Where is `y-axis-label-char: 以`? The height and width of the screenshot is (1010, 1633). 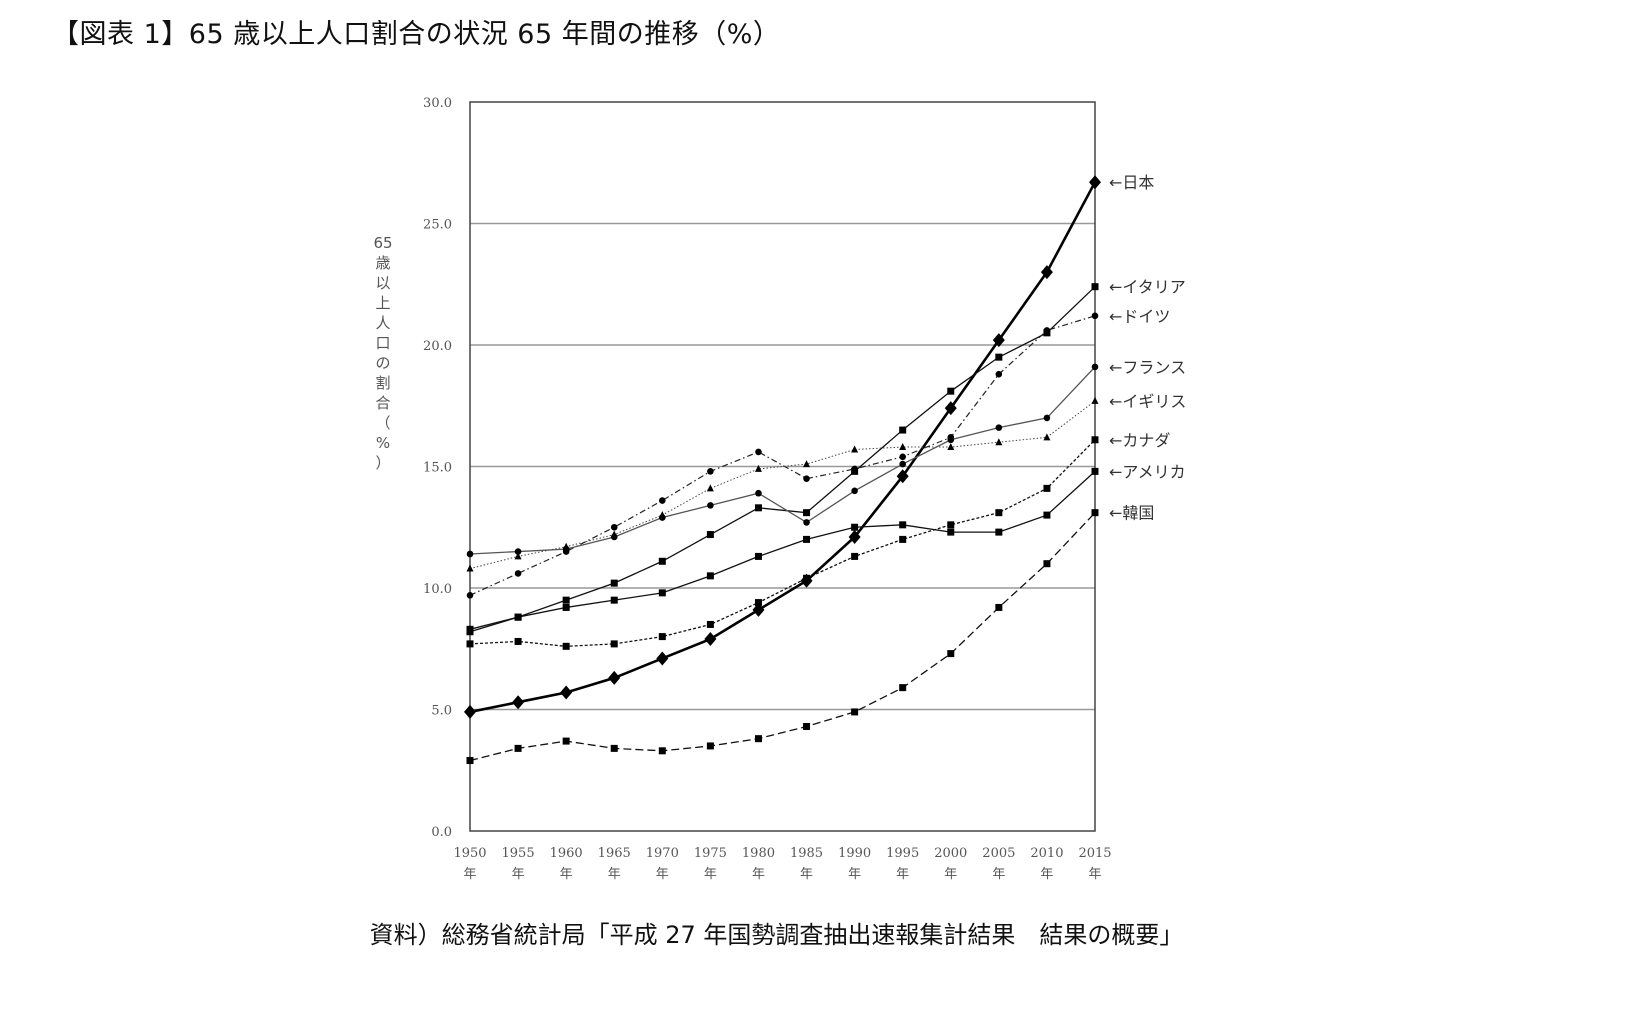
y-axis-label-char: 以 is located at coordinates (382, 283).